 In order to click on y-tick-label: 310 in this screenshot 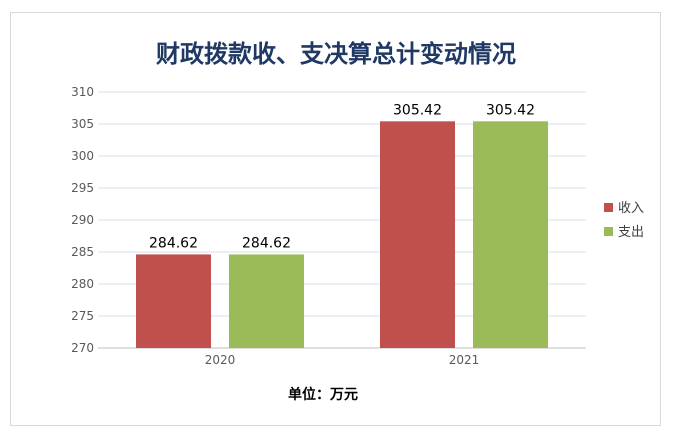, I will do `click(82, 92)`.